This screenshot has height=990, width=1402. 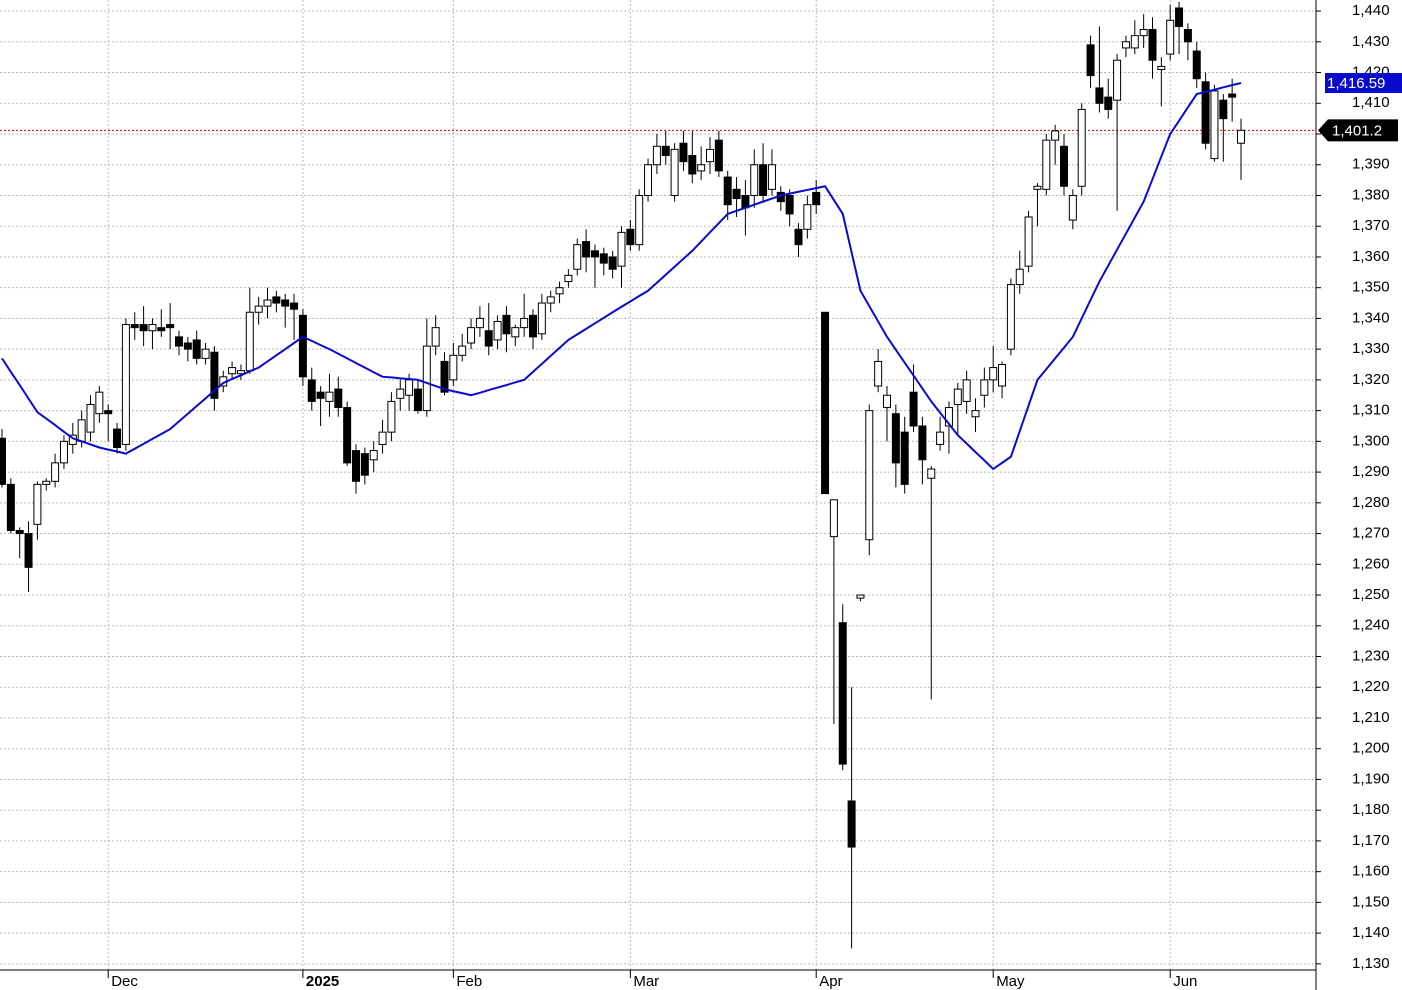 I want to click on y-tick-label: 1,320, so click(x=1371, y=379).